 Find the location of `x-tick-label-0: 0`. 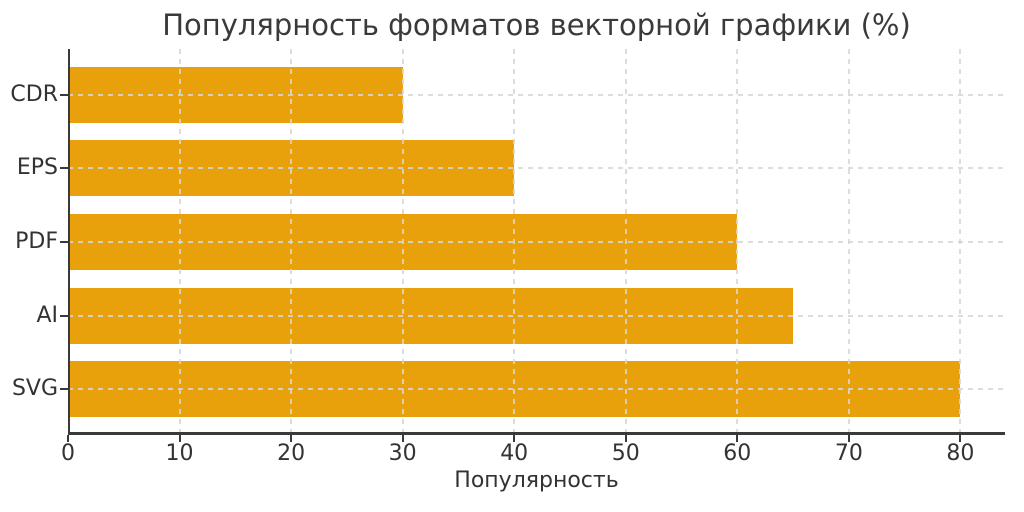

x-tick-label-0: 0 is located at coordinates (68, 453).